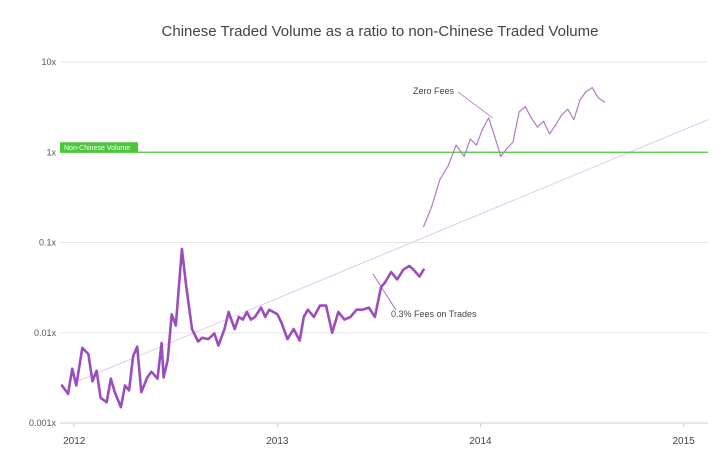 The width and height of the screenshot is (728, 471). What do you see at coordinates (683, 441) in the screenshot?
I see `x-tick-label: 2015` at bounding box center [683, 441].